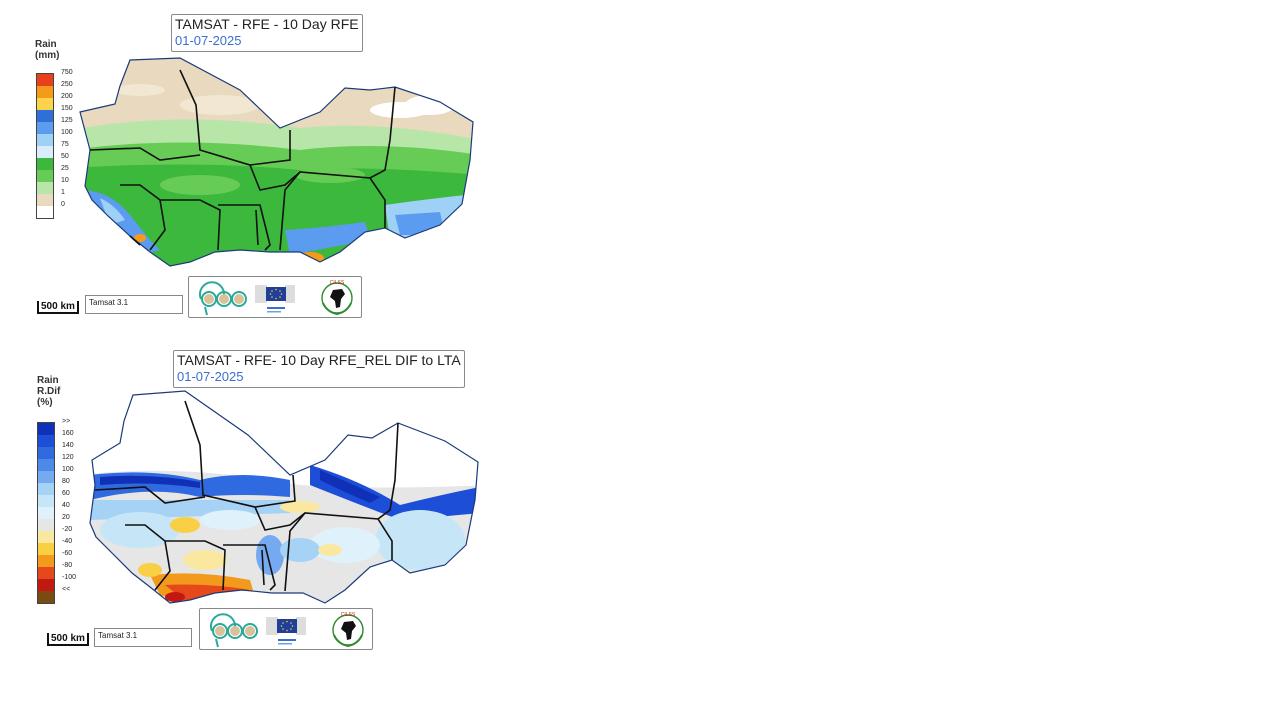 This screenshot has height=720, width=1280. I want to click on legend-label: 60, so click(66, 493).